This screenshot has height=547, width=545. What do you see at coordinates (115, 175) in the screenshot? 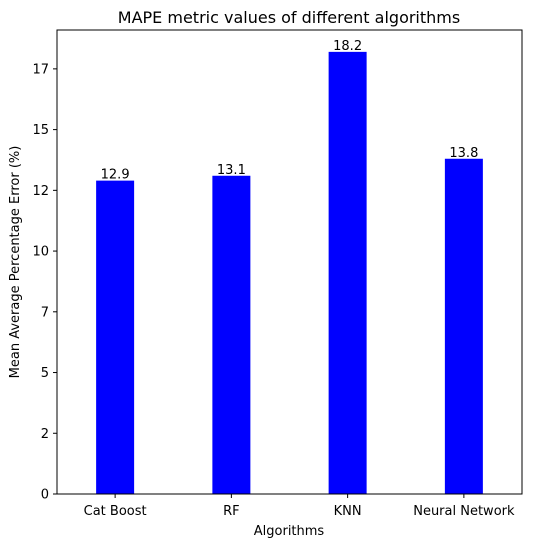
I see `bar-value-label: 12.9` at bounding box center [115, 175].